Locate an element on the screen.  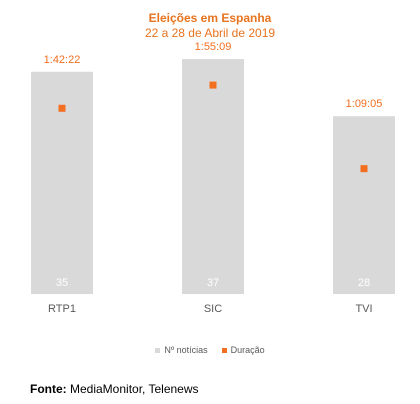
legend-label-bars: Nº notícias is located at coordinates (186, 350).